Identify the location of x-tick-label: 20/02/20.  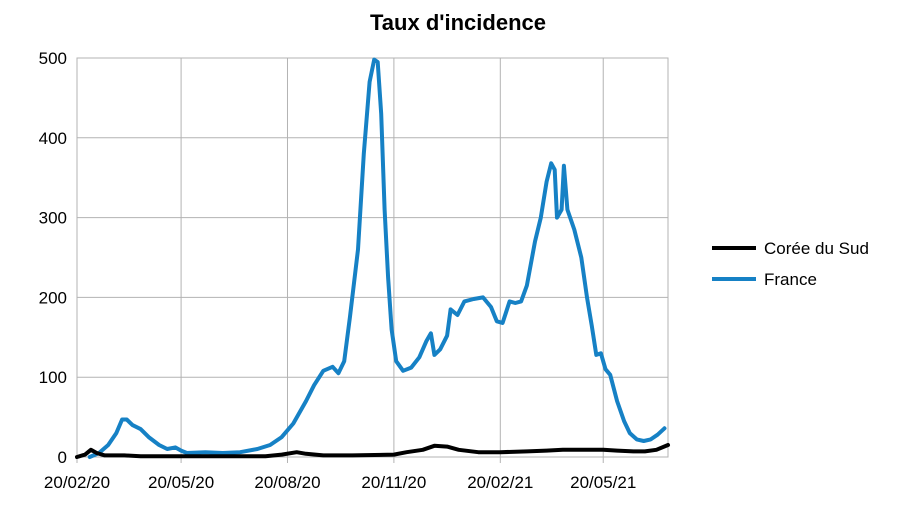
(77, 482).